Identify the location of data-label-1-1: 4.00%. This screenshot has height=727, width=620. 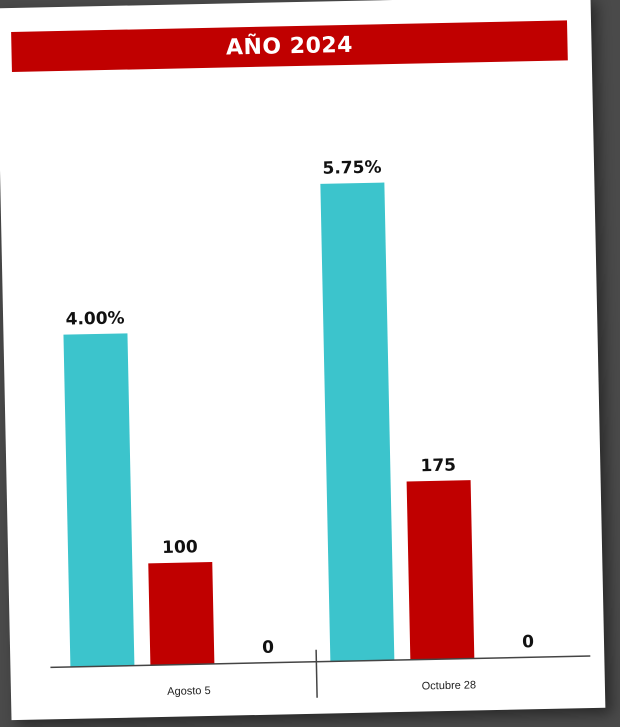
(94, 318).